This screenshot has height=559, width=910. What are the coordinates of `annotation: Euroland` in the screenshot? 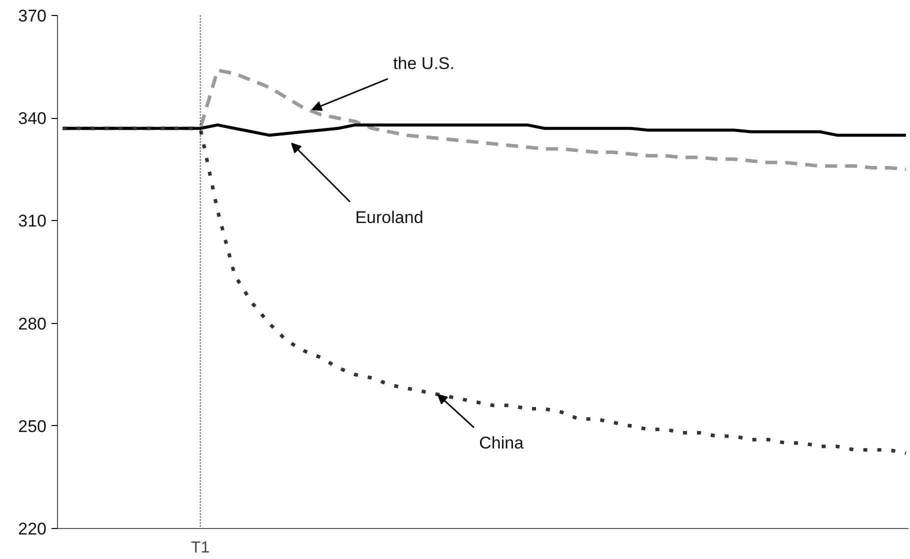 It's located at (389, 217).